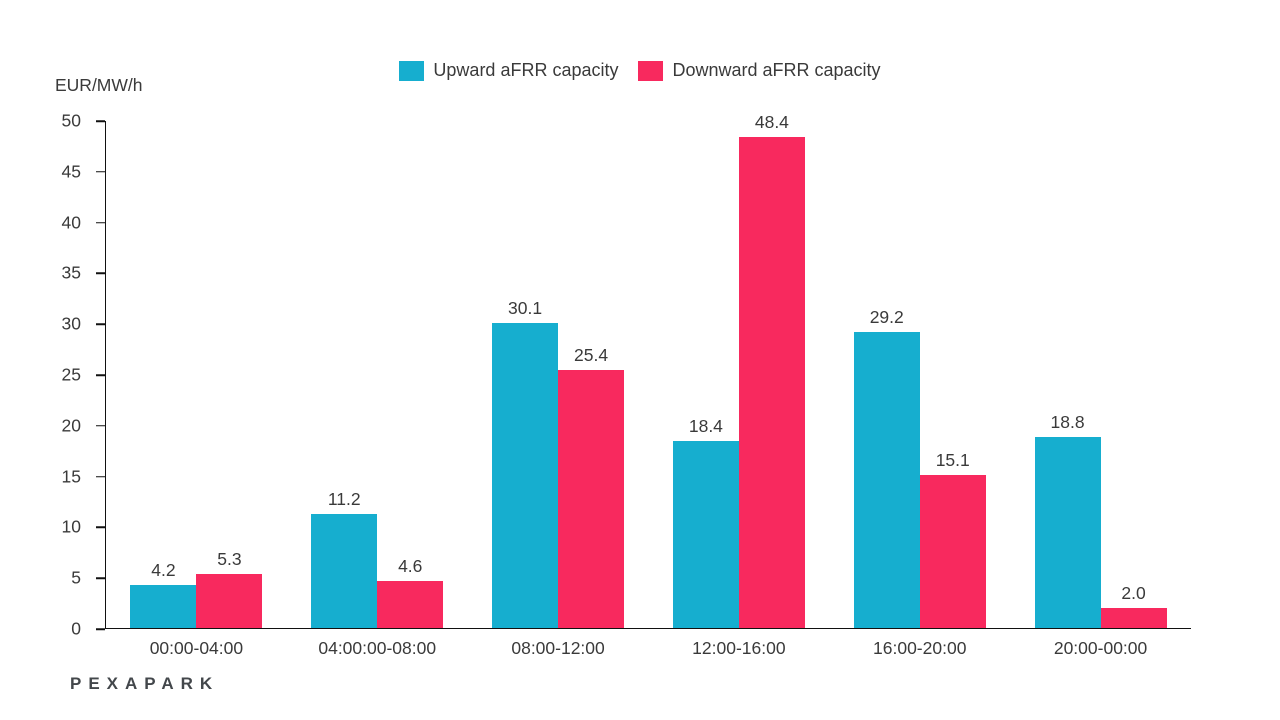 The height and width of the screenshot is (720, 1280). I want to click on upward-bar: 29.2, so click(886, 467).